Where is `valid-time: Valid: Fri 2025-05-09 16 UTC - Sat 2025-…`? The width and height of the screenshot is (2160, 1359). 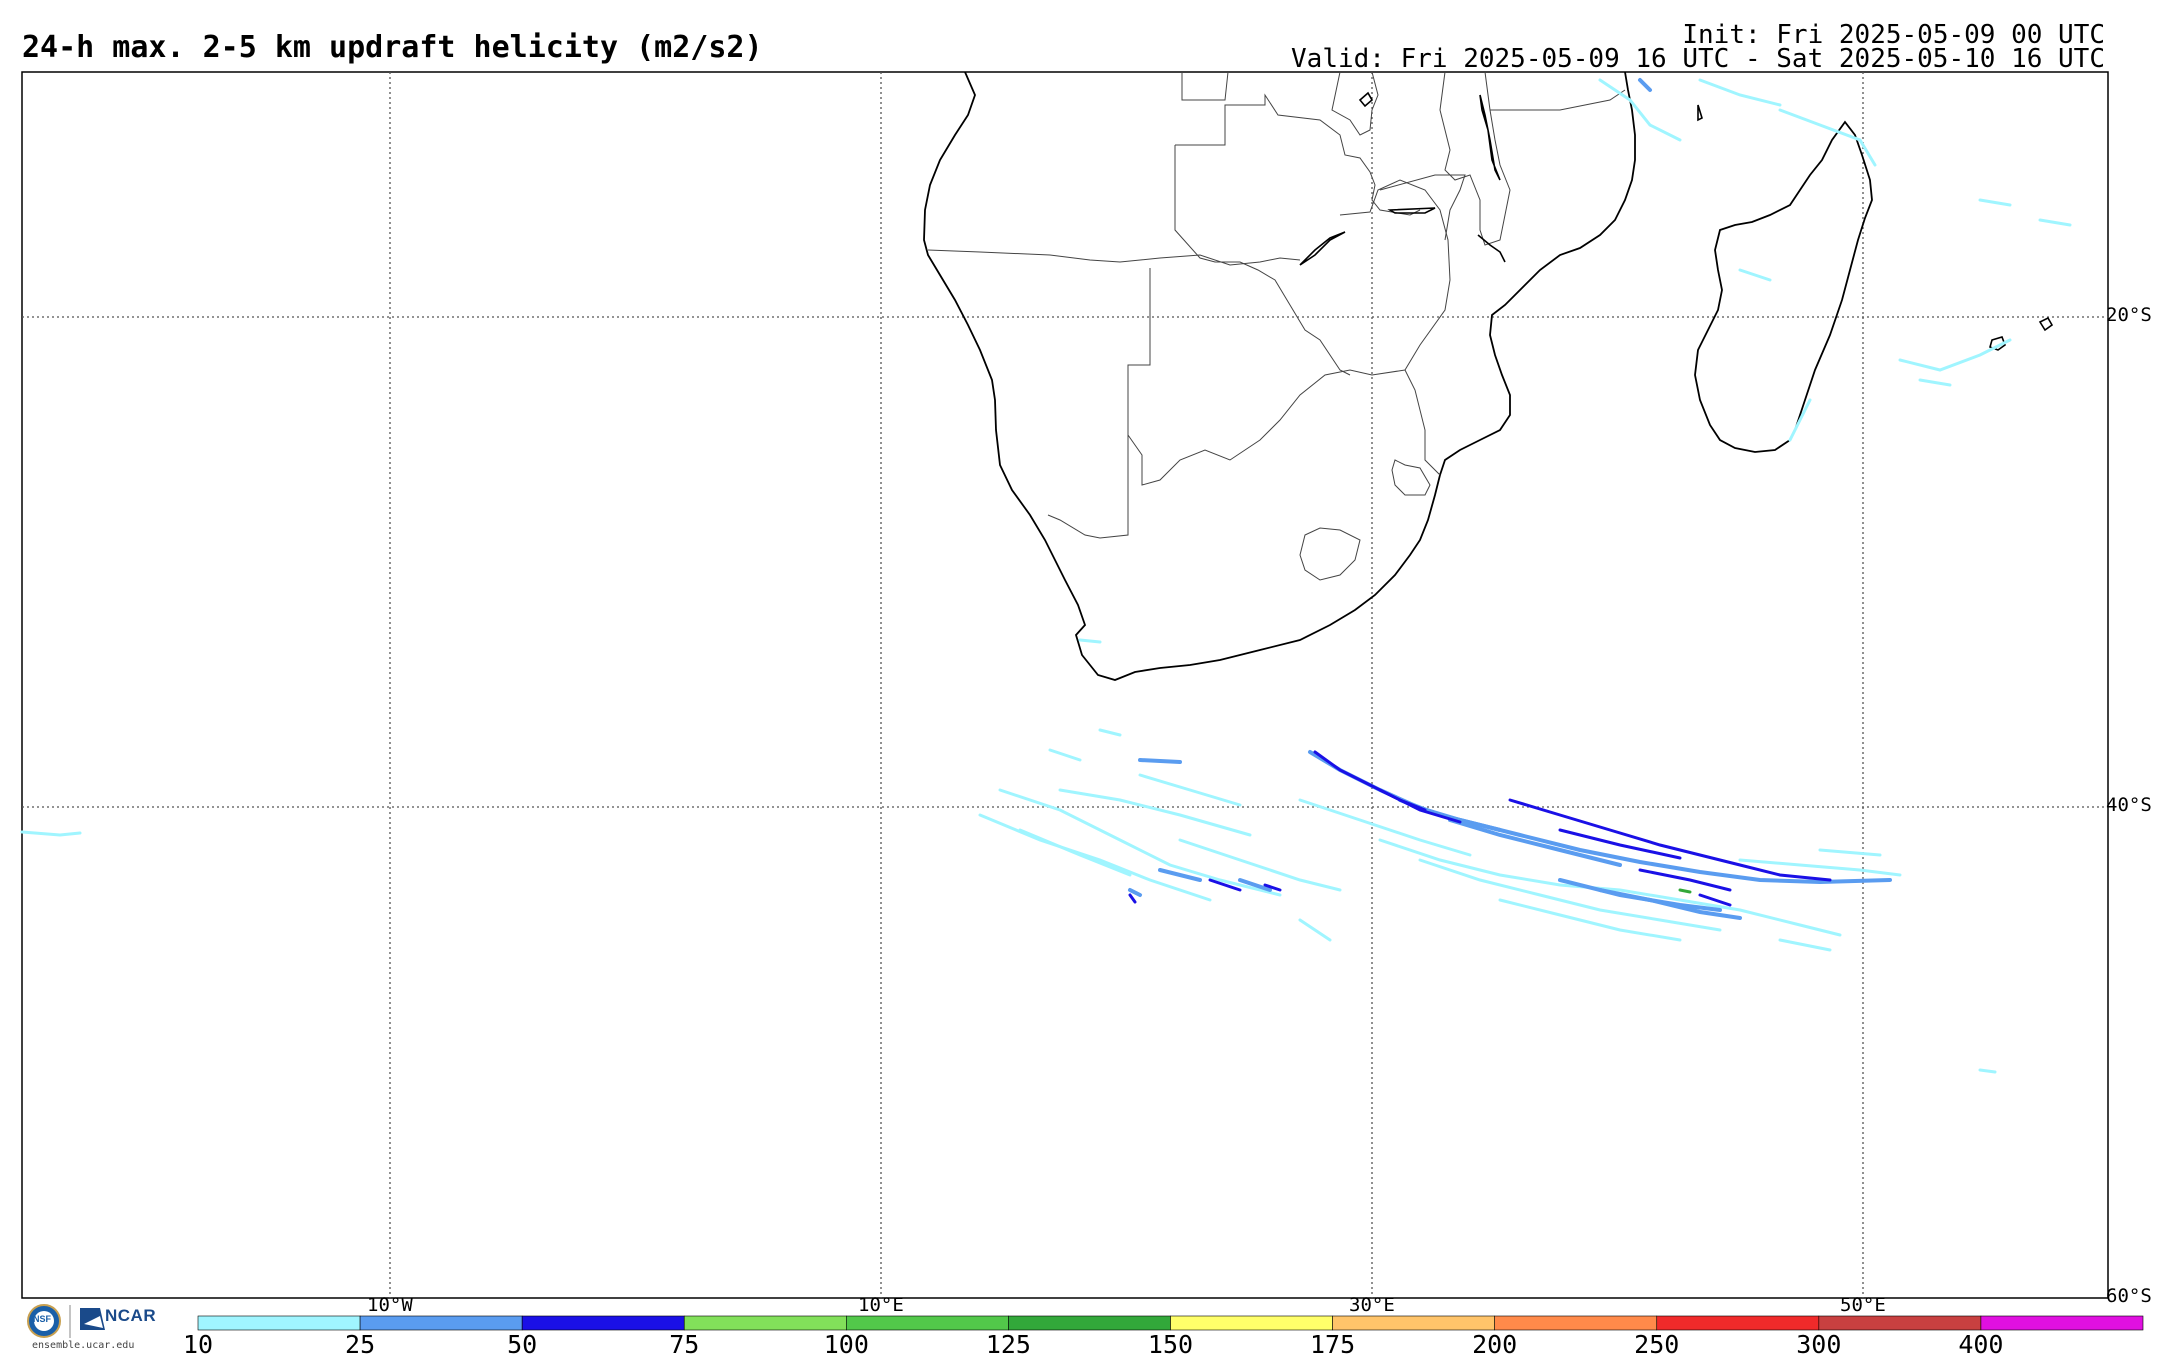 valid-time: Valid: Fri 2025-05-09 16 UTC - Sat 2025-… is located at coordinates (1698, 59).